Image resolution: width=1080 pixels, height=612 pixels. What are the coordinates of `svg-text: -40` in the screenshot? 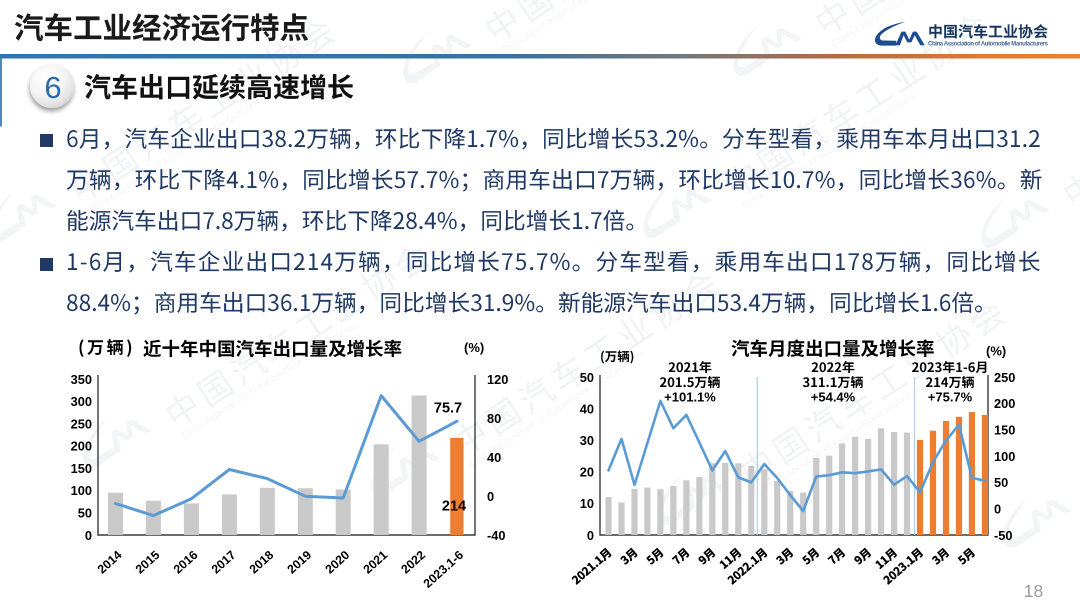 It's located at (496, 535).